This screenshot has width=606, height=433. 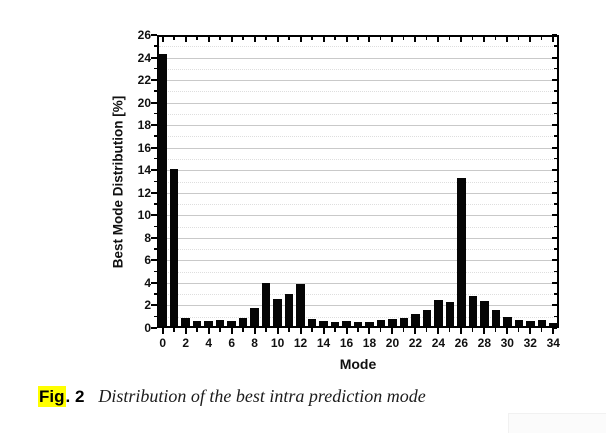 What do you see at coordinates (144, 57) in the screenshot?
I see `y-tick-label: 24` at bounding box center [144, 57].